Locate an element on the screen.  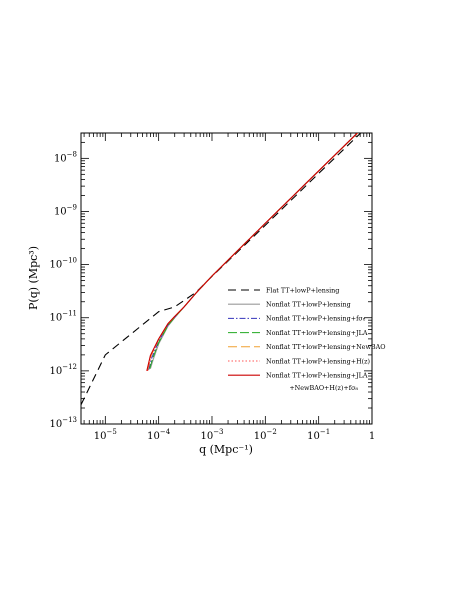
x-tick-label: 10⁻⁴ is located at coordinates (159, 435).